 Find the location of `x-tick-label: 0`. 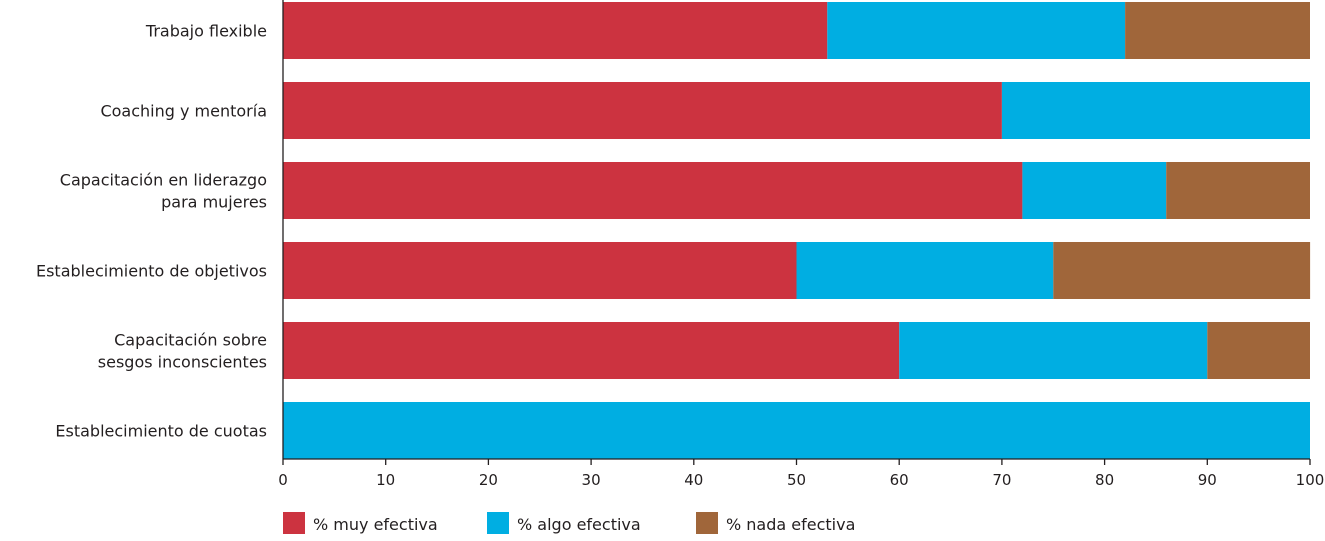

x-tick-label: 0 is located at coordinates (283, 480).